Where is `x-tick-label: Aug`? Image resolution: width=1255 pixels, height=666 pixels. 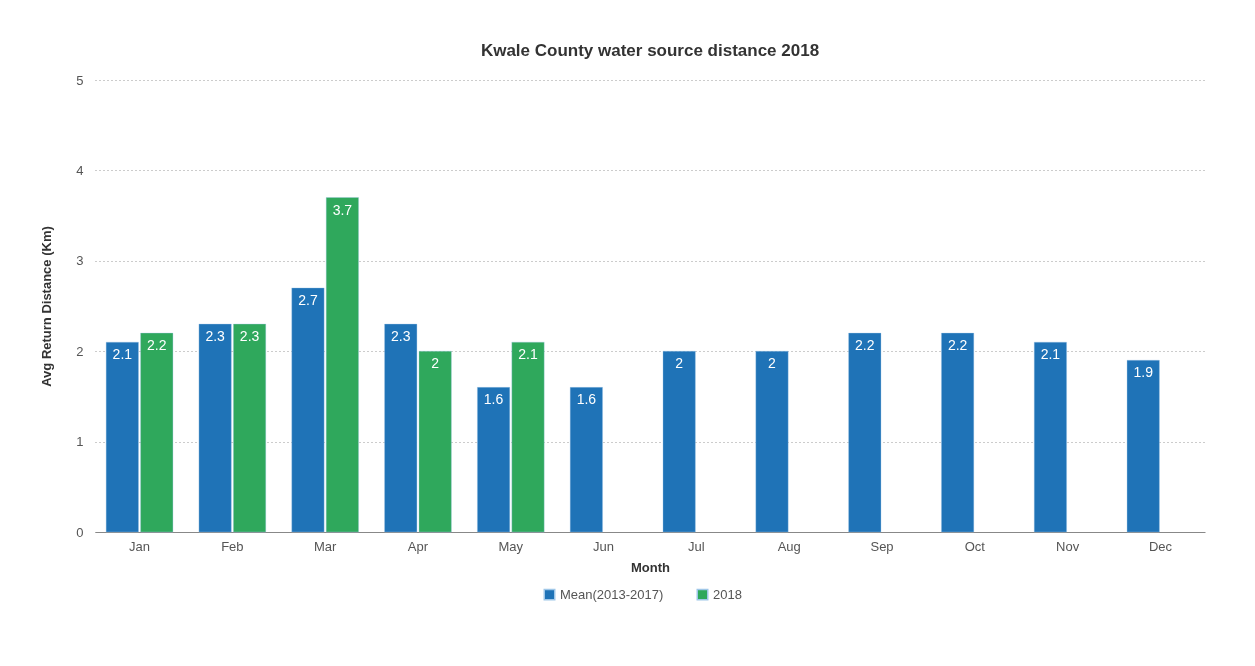
x-tick-label: Aug is located at coordinates (789, 546).